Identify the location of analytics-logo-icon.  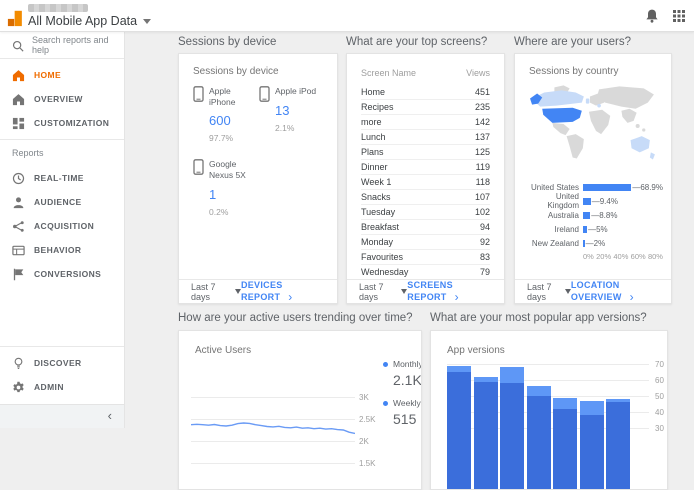
(14, 18).